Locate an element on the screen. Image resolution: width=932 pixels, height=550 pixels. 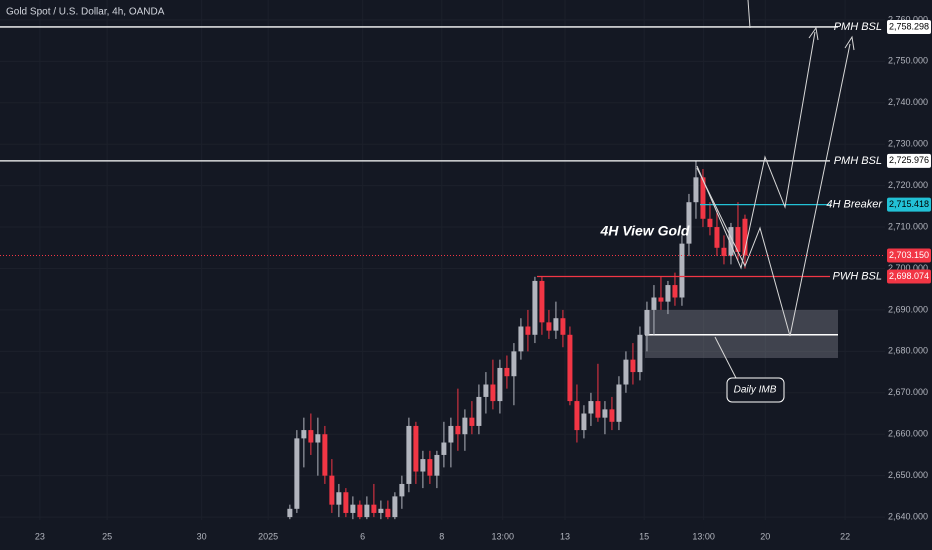
annotation: 4H View Gold is located at coordinates (645, 231).